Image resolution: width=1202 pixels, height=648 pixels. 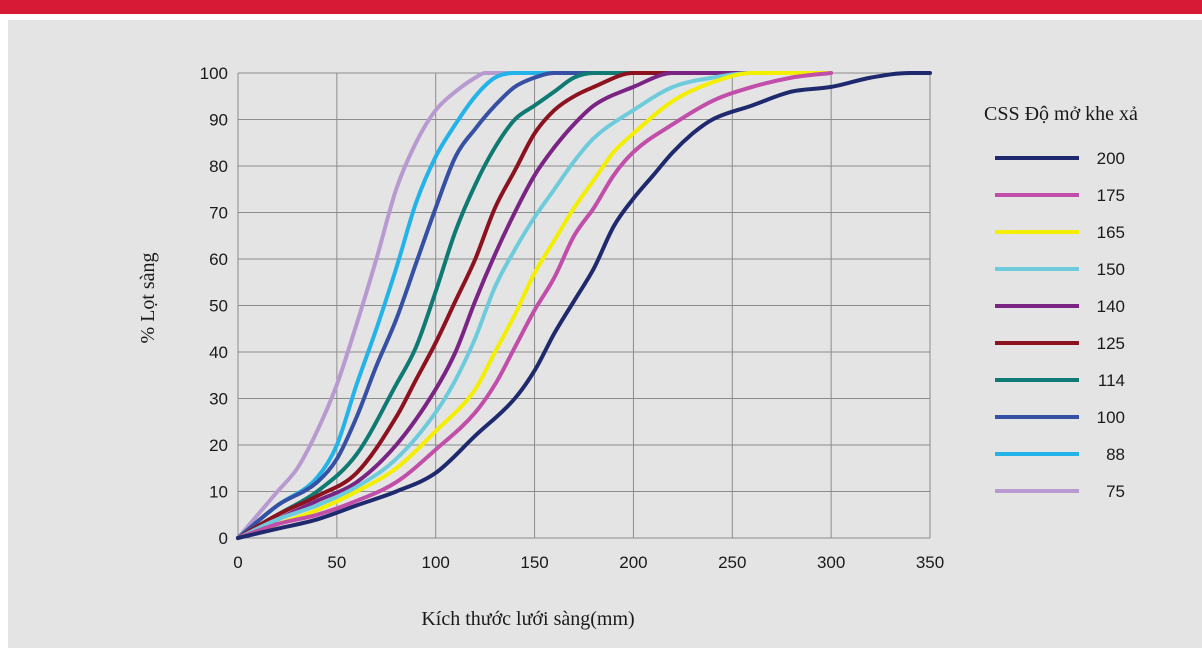 I want to click on y-tick-label: 50, so click(x=218, y=306).